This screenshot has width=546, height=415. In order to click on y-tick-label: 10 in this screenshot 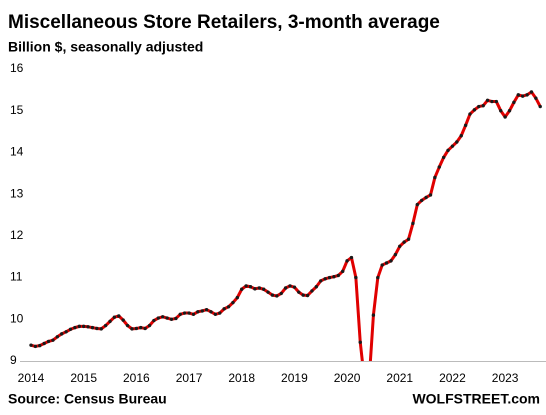, I will do `click(17, 318)`.